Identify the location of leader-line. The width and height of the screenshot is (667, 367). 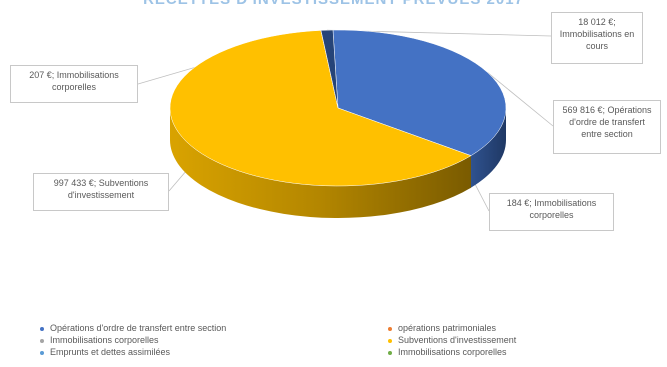
(520, 99).